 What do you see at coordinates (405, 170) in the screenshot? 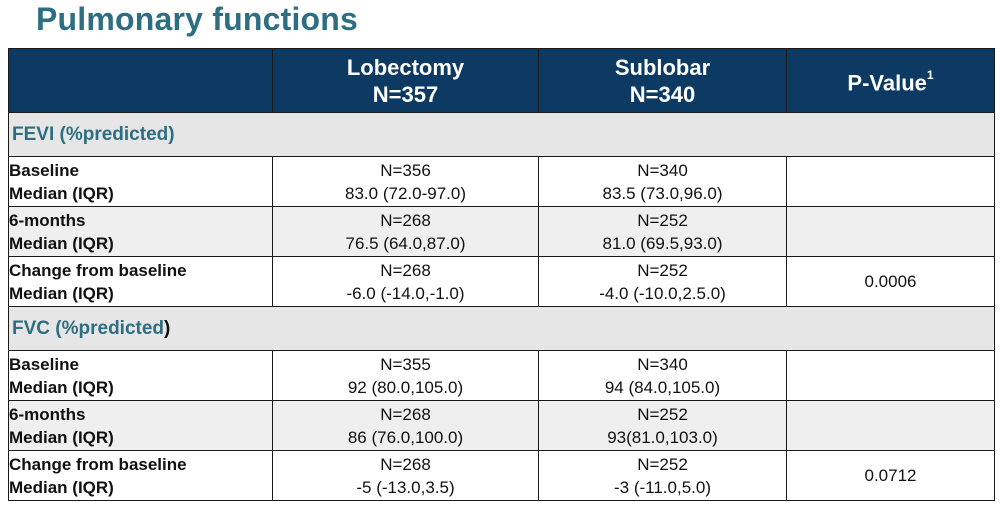
I see `lobectomy-n: N=356` at bounding box center [405, 170].